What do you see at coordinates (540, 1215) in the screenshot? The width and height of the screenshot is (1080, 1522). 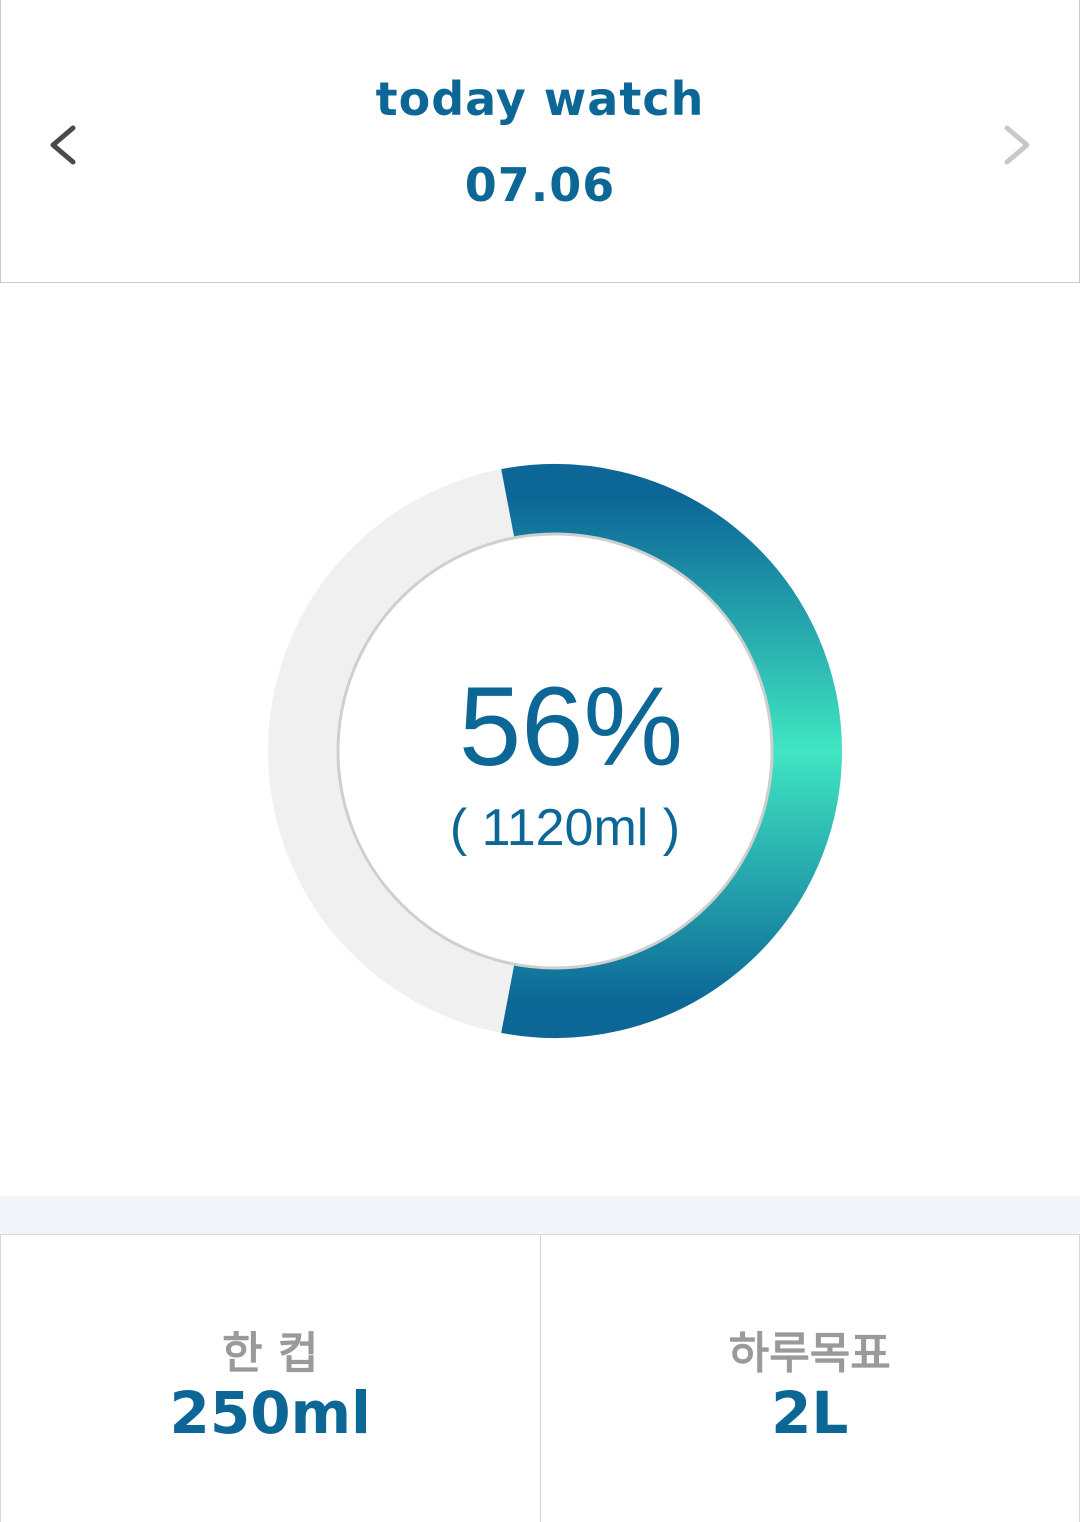 I see `section-divider` at bounding box center [540, 1215].